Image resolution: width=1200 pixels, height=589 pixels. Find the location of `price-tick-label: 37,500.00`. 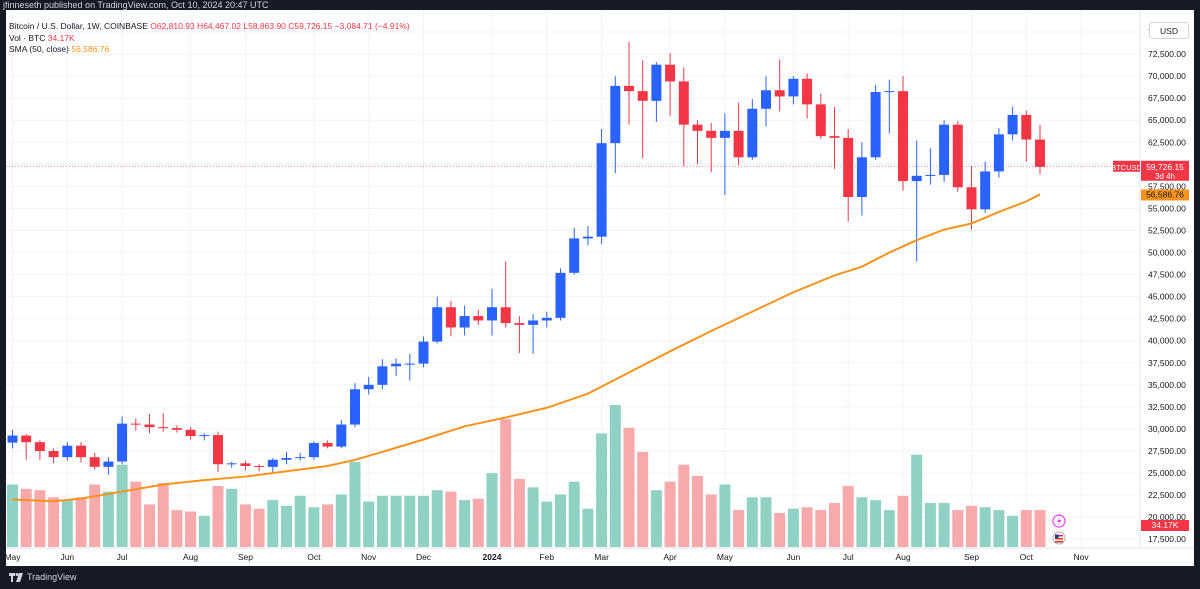

price-tick-label: 37,500.00 is located at coordinates (1167, 363).